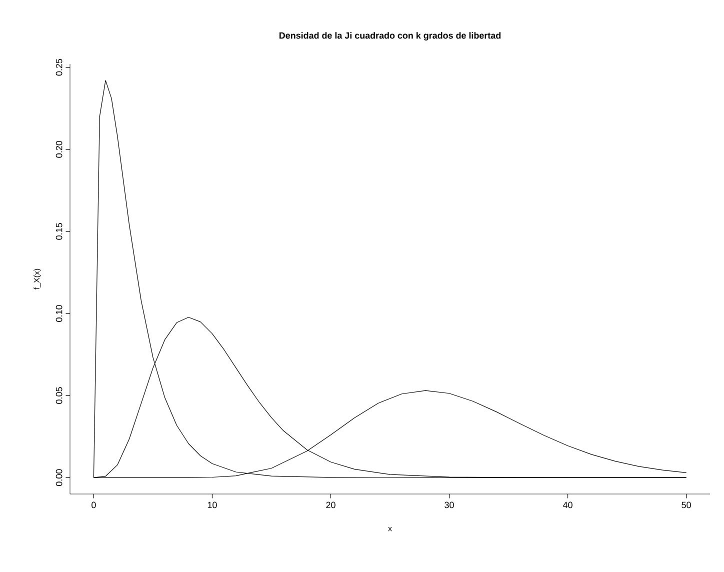  What do you see at coordinates (331, 505) in the screenshot?
I see `x-tick-label: 20` at bounding box center [331, 505].